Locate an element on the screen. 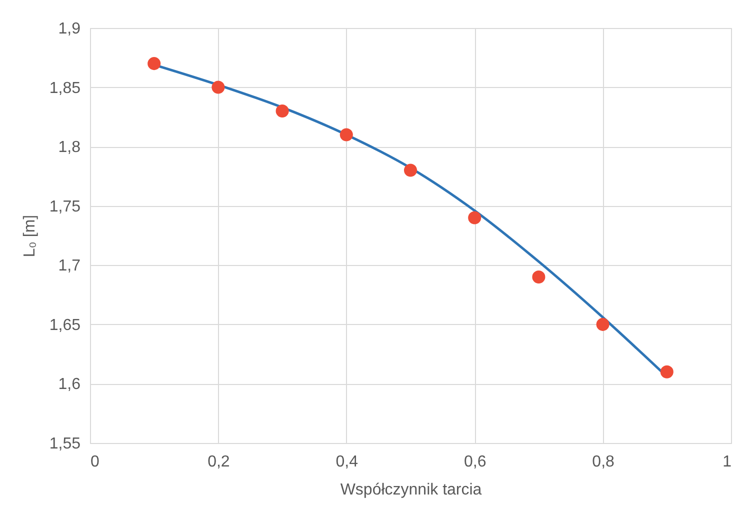  y-axis-title: L₀ [m] is located at coordinates (29, 236).